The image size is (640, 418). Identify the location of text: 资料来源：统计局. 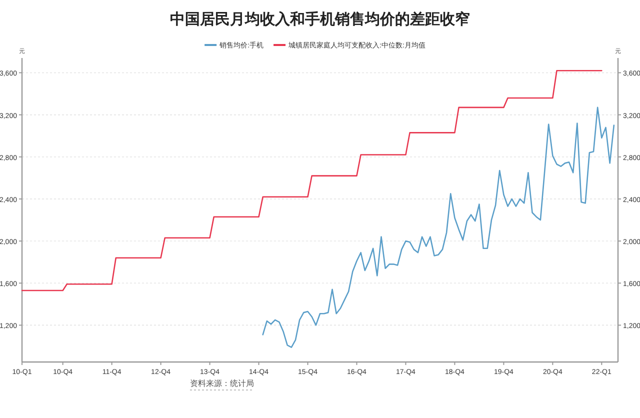
(222, 383).